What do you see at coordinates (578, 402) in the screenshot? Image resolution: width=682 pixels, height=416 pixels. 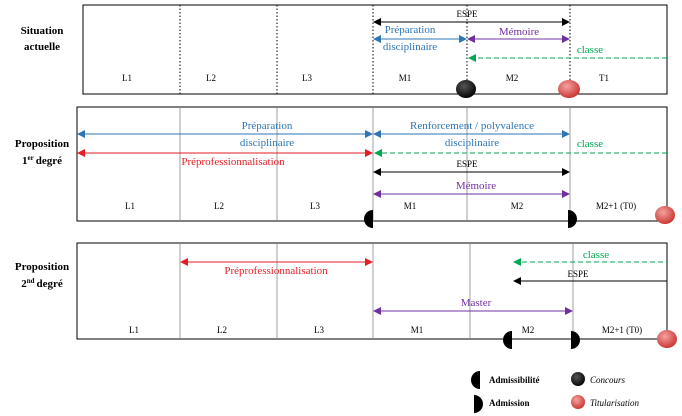 I see `legend-titularisation-icon` at bounding box center [578, 402].